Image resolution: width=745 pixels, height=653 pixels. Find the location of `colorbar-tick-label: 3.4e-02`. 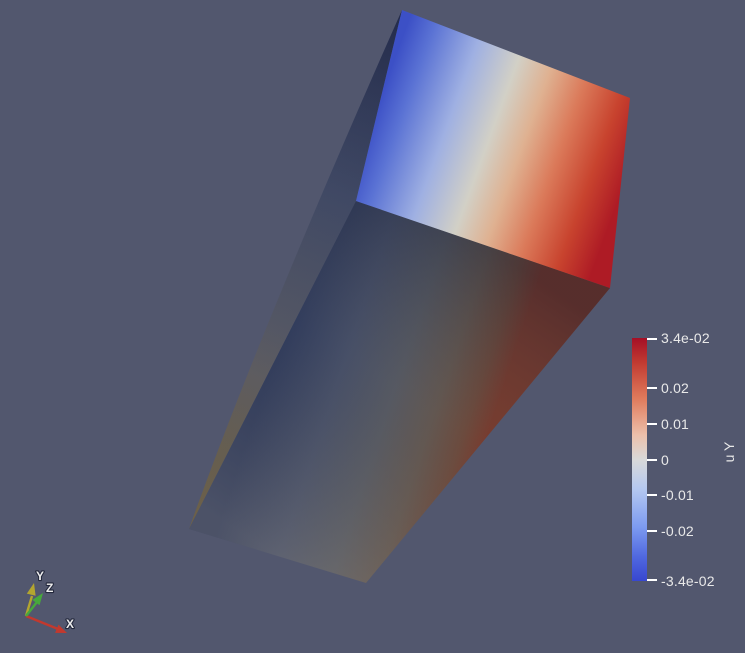

colorbar-tick-label: 3.4e-02 is located at coordinates (685, 338).